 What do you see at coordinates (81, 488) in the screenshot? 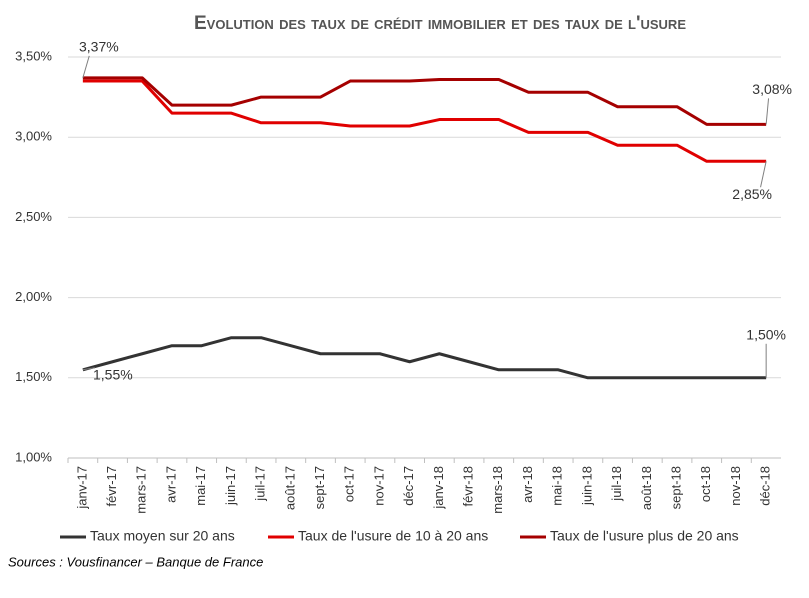
I see `x-tick-label: janv-17` at bounding box center [81, 488].